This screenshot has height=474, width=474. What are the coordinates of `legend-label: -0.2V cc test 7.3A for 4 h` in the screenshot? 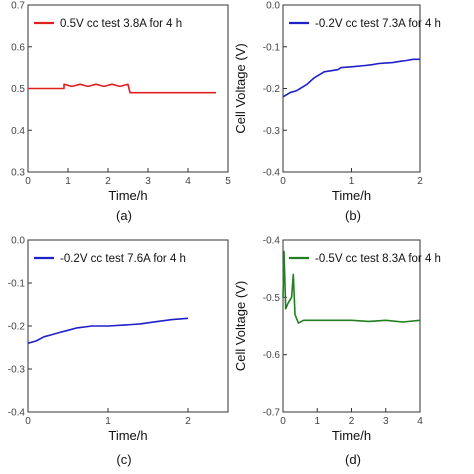 It's located at (378, 24).